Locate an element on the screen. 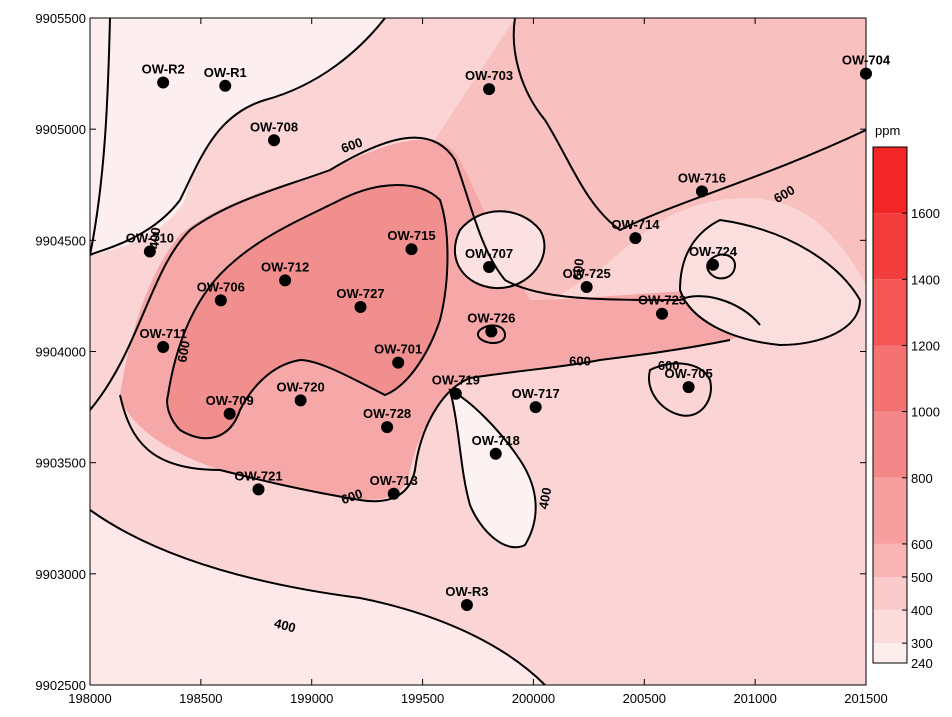  well-label: OW-724 is located at coordinates (713, 251).